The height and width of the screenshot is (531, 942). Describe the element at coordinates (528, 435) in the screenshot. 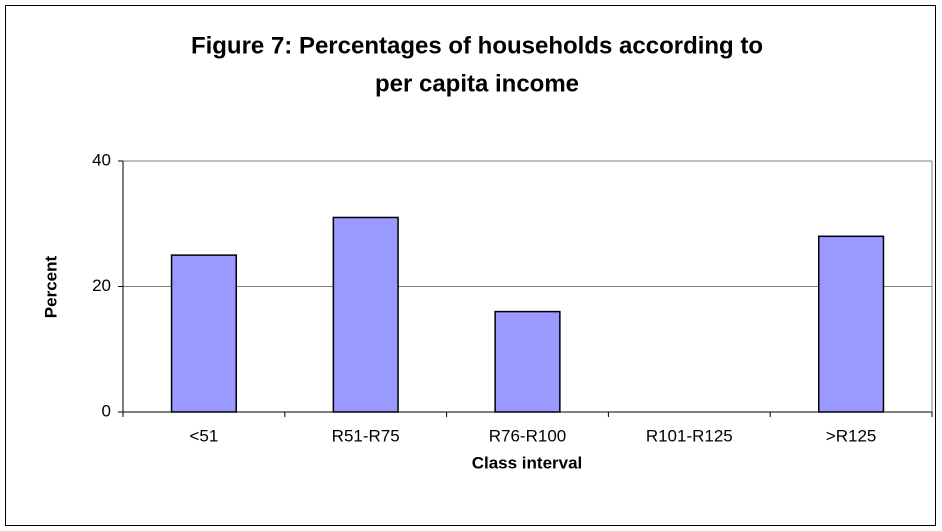

I see `x-tick-label: R76-R100` at that location.